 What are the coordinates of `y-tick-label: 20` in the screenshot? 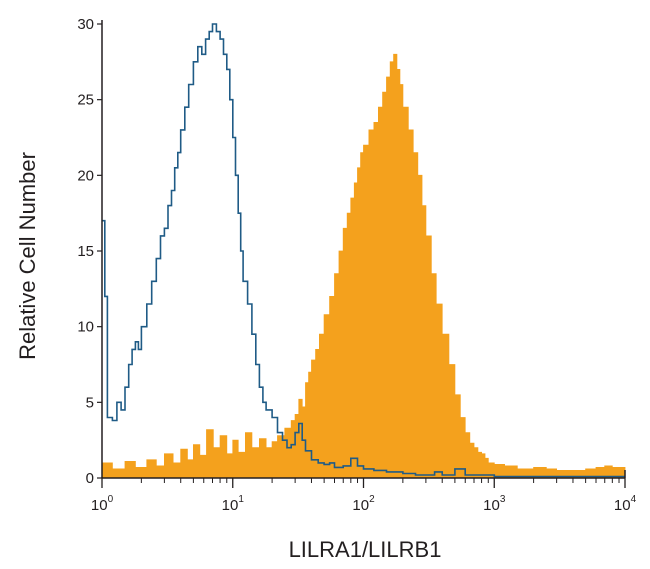 It's located at (85, 175).